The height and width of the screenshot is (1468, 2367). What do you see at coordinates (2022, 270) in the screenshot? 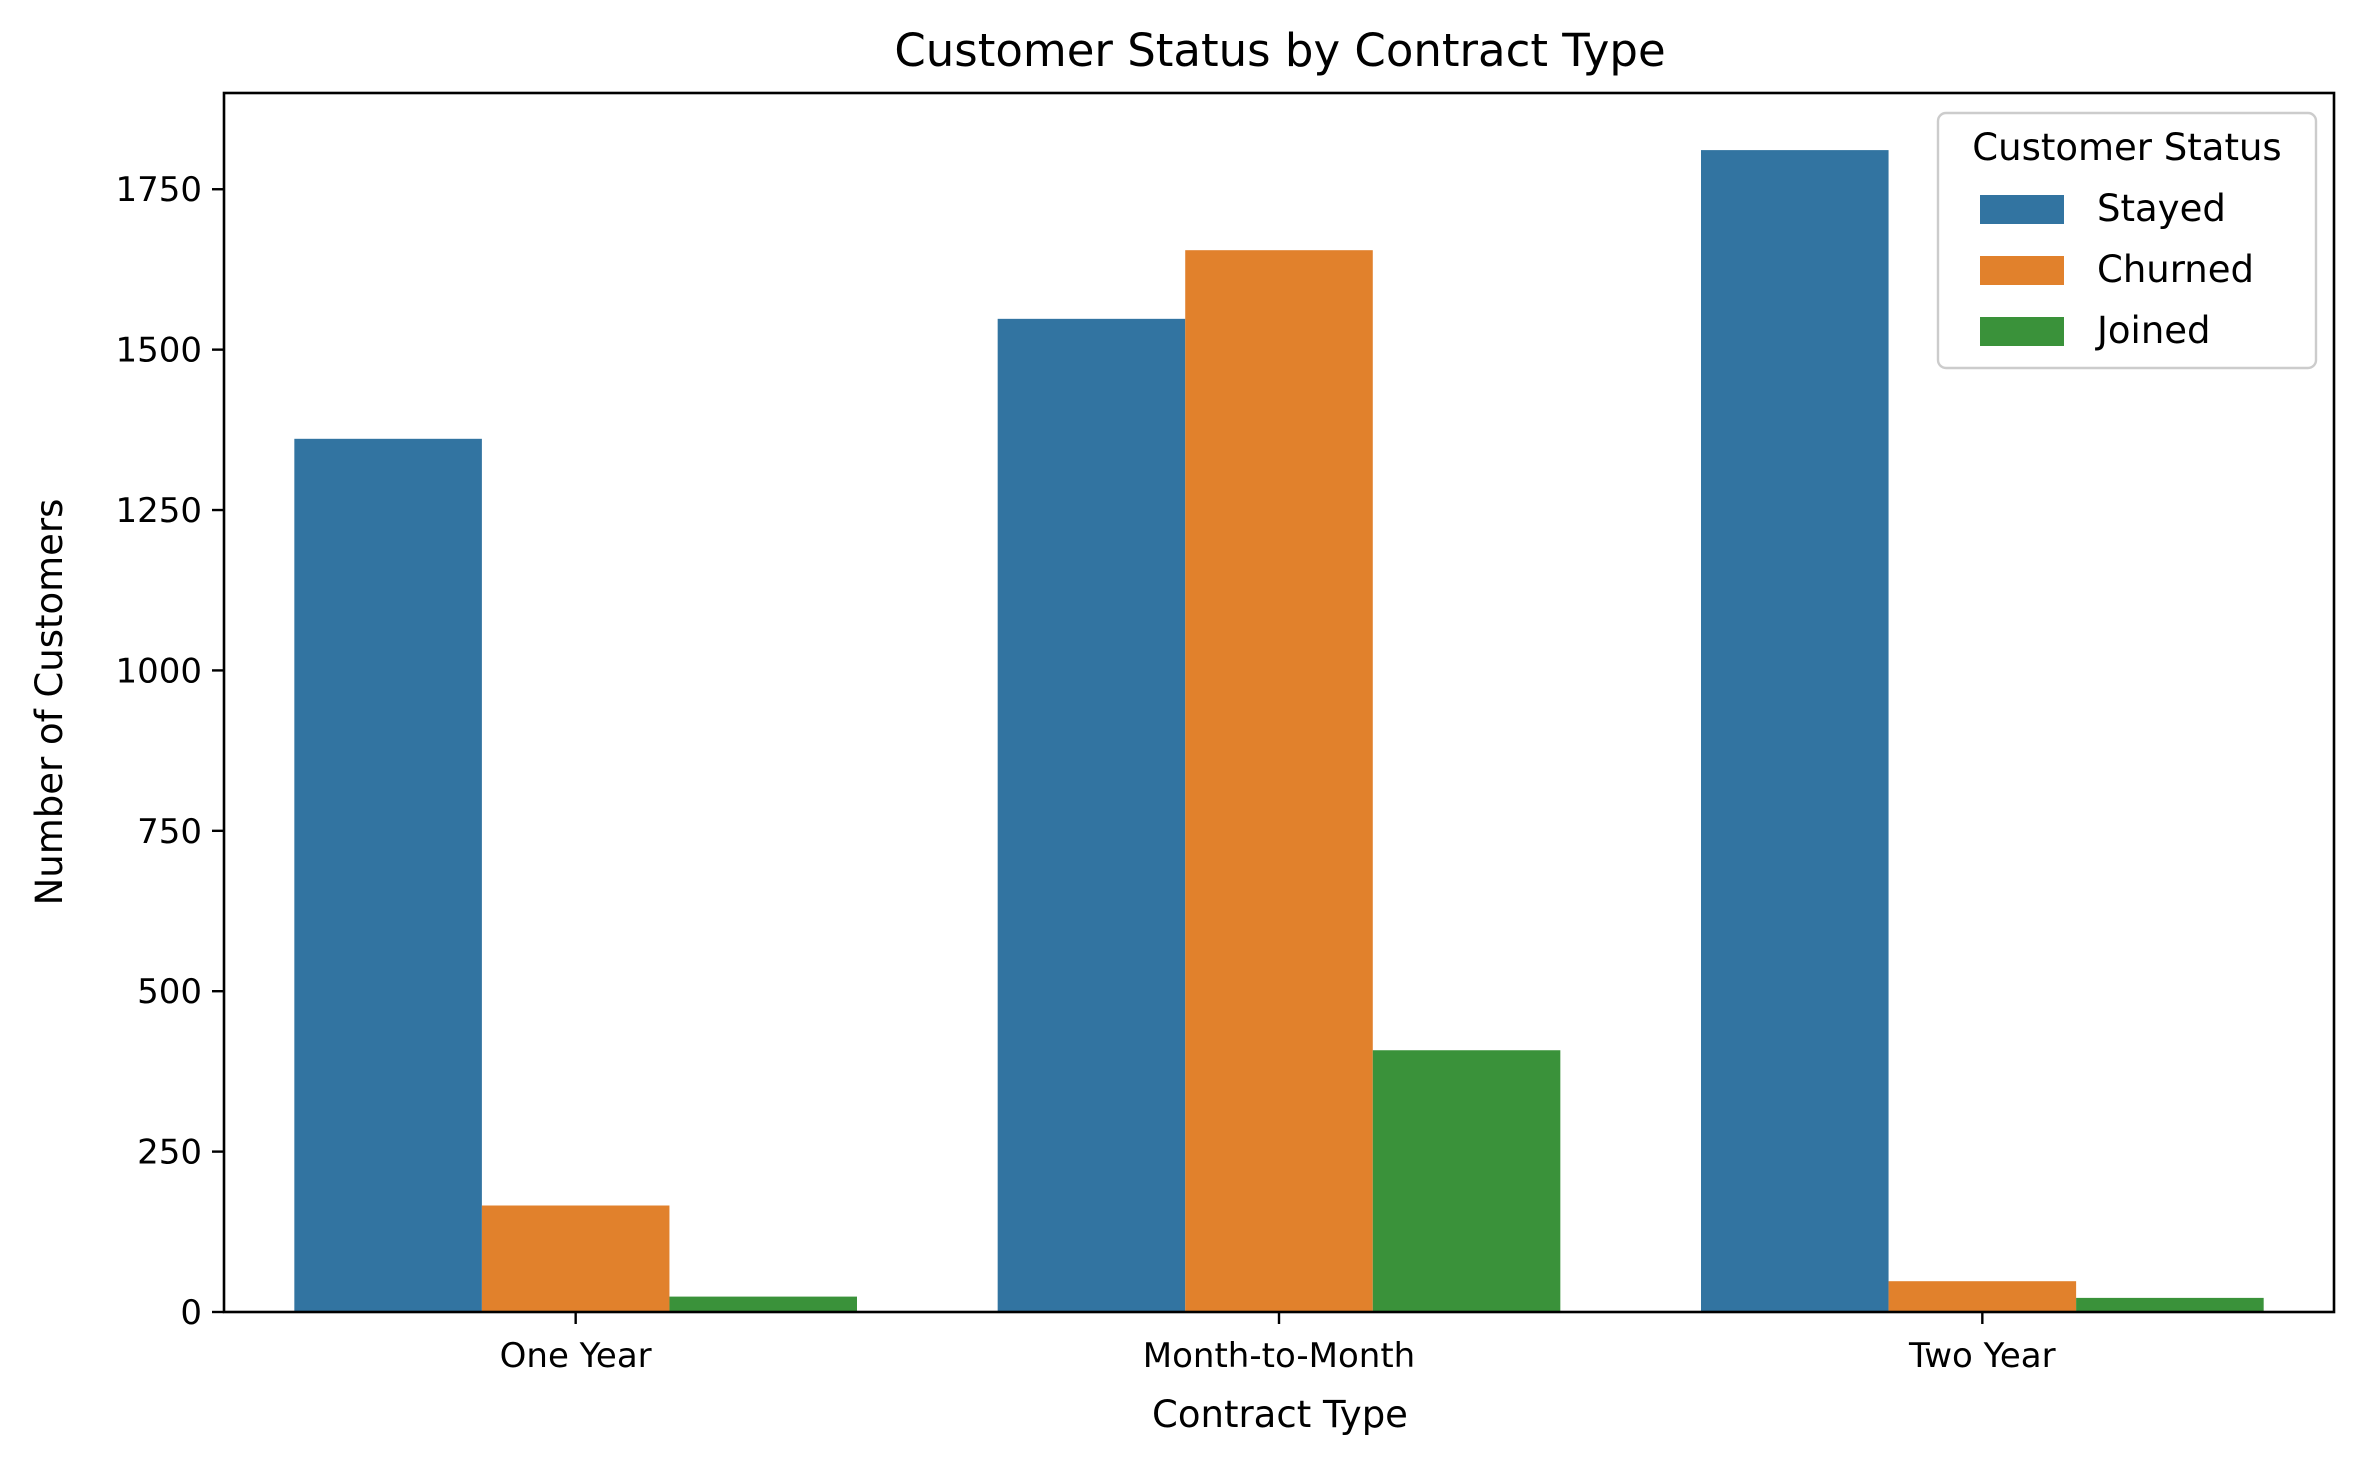
I see `legend-swatch-churned` at bounding box center [2022, 270].